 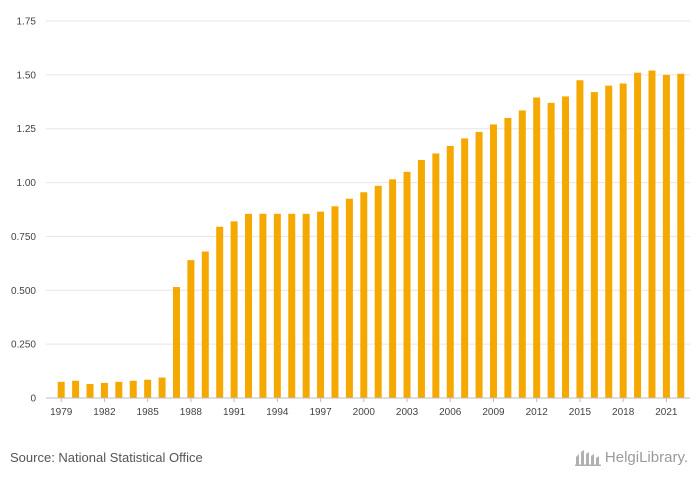 I want to click on x-tick-label: 1979, so click(x=61, y=412).